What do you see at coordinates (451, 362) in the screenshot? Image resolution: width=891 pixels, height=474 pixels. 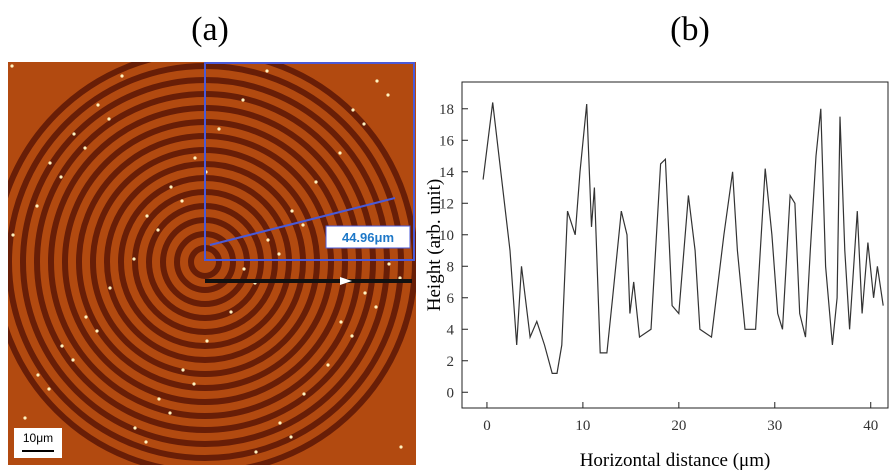 I see `y-tick-label: 2` at bounding box center [451, 362].